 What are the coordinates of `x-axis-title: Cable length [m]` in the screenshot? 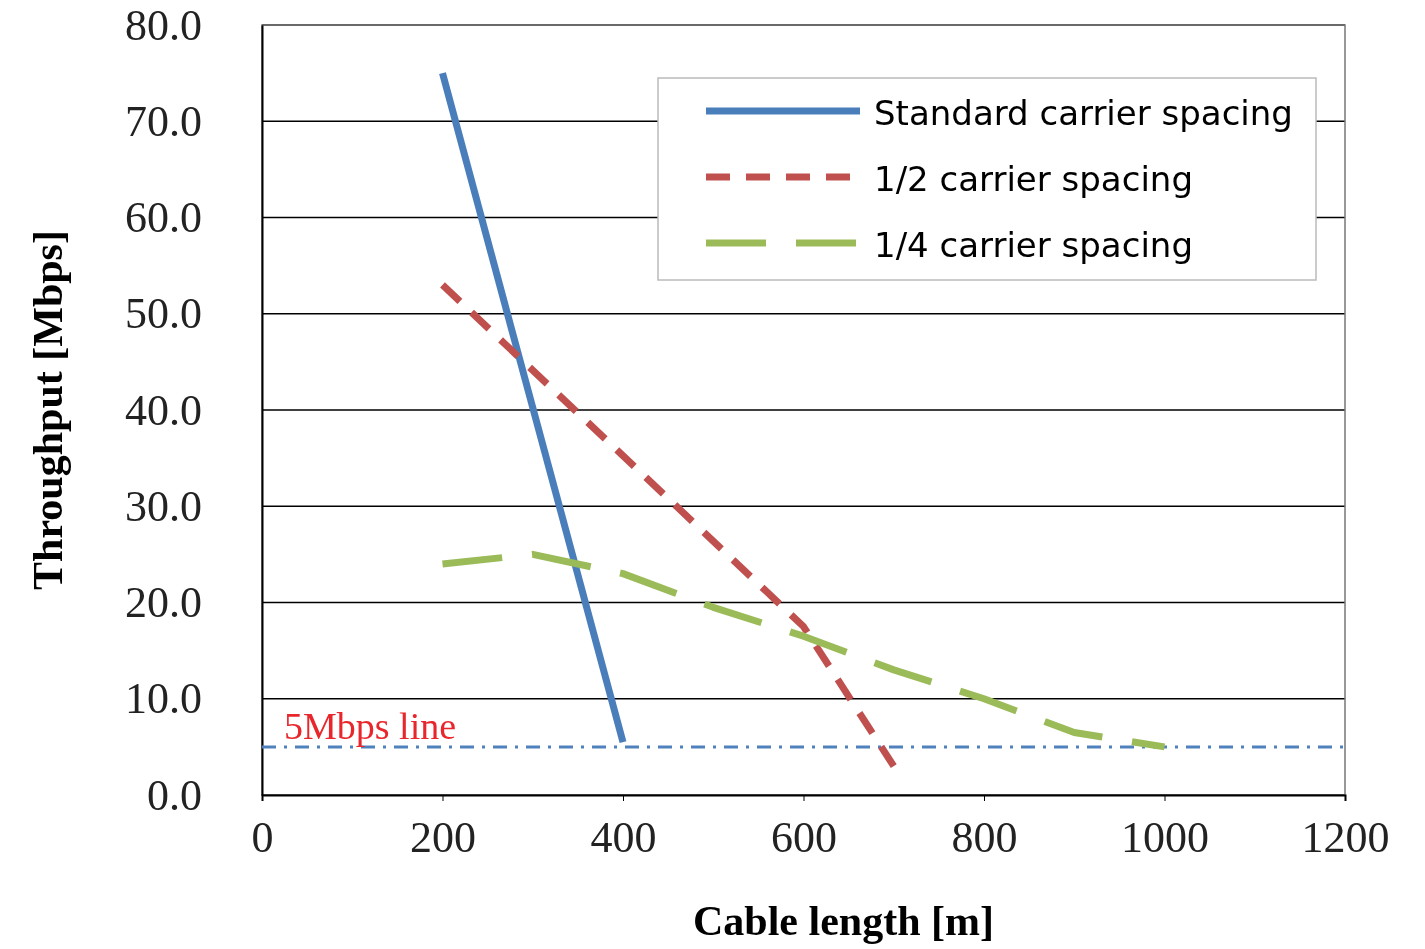 It's located at (843, 921).